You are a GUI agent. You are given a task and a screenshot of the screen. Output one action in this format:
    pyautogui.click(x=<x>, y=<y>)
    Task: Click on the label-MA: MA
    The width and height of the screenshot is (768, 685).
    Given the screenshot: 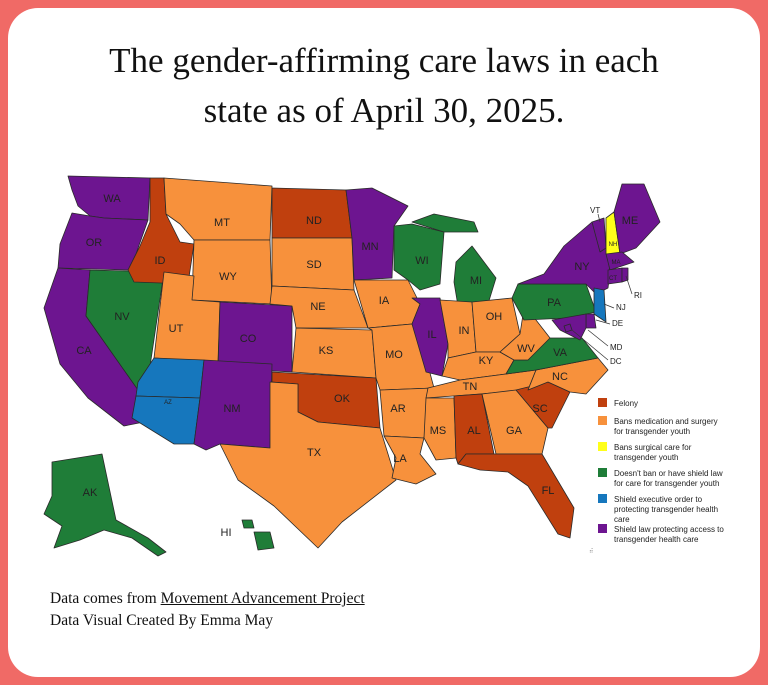 What is the action you would take?
    pyautogui.click(x=616, y=263)
    